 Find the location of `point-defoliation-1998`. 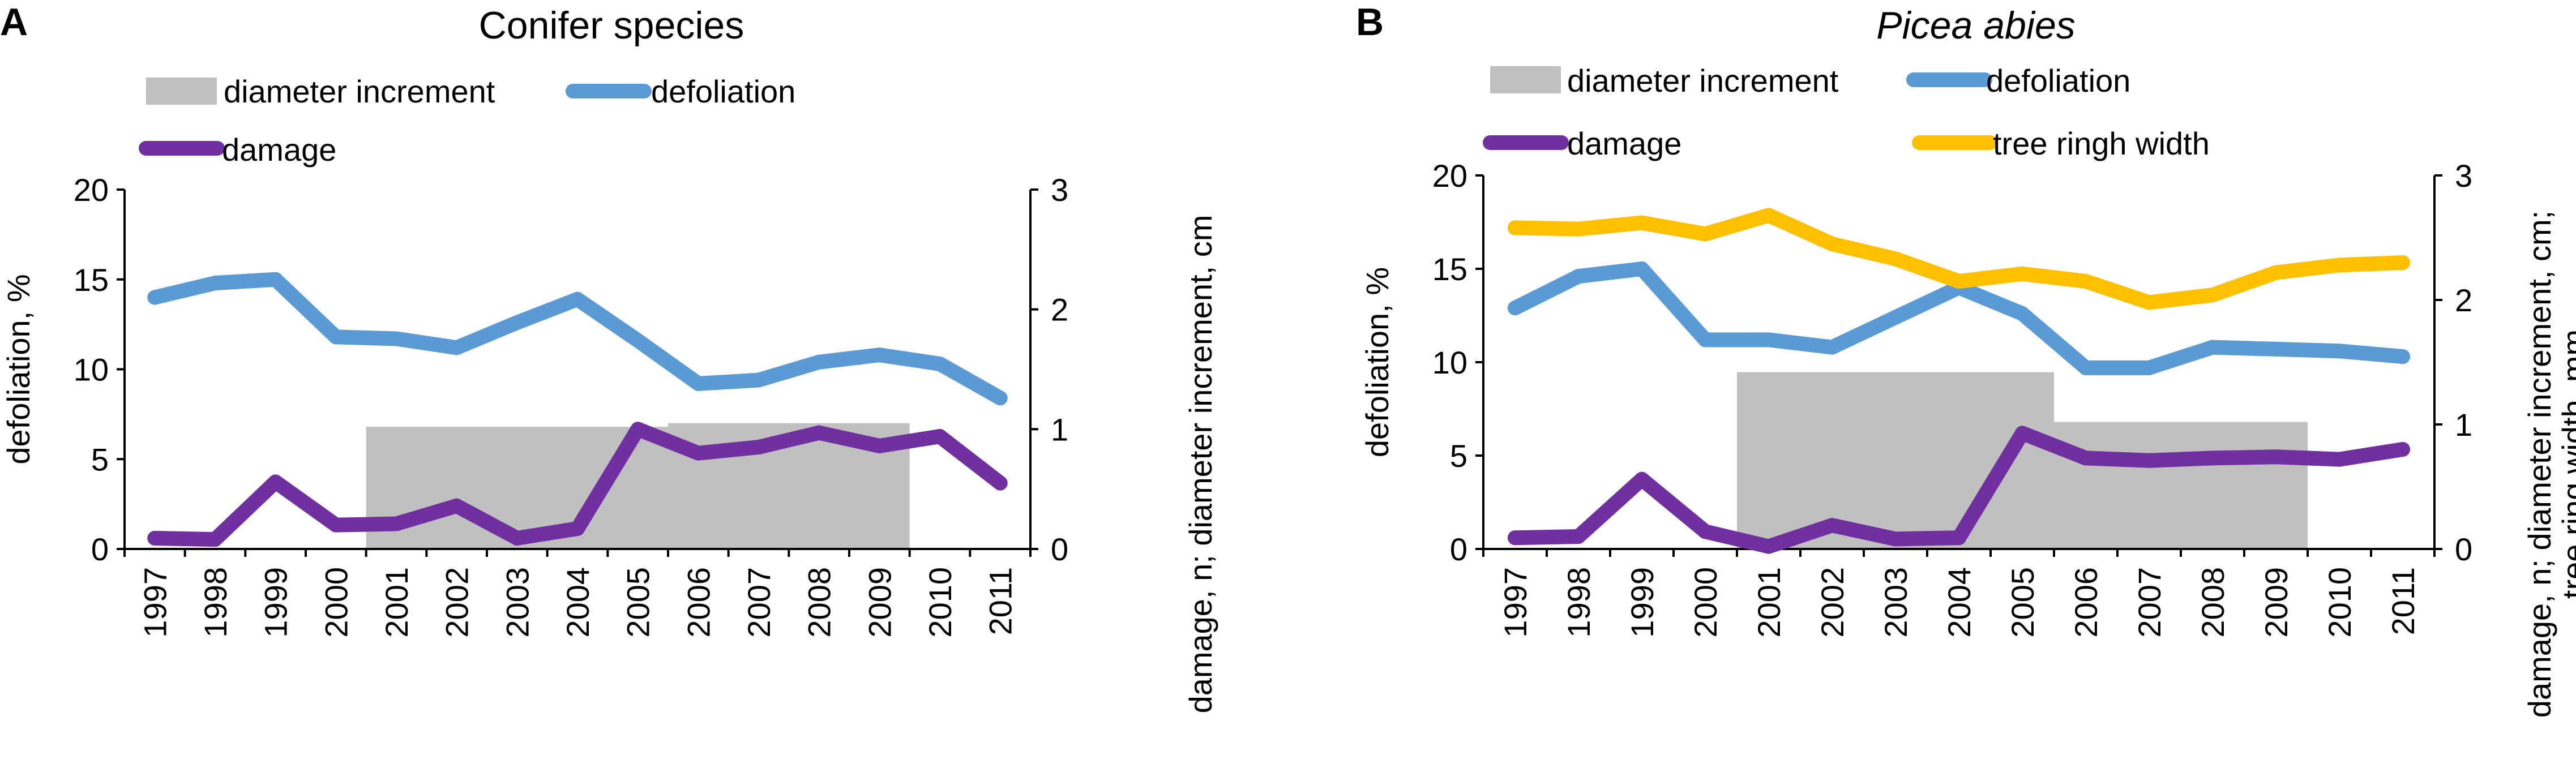

point-defoliation-1998 is located at coordinates (1578, 276).